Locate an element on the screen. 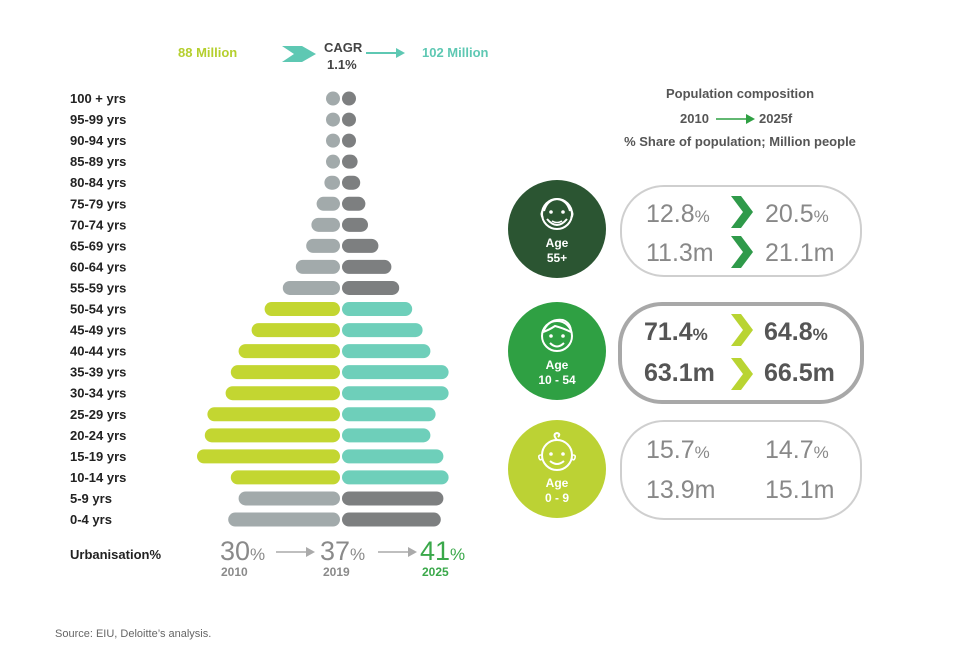 This screenshot has height=656, width=968. urbanisation-2010-value: 30% is located at coordinates (243, 551).